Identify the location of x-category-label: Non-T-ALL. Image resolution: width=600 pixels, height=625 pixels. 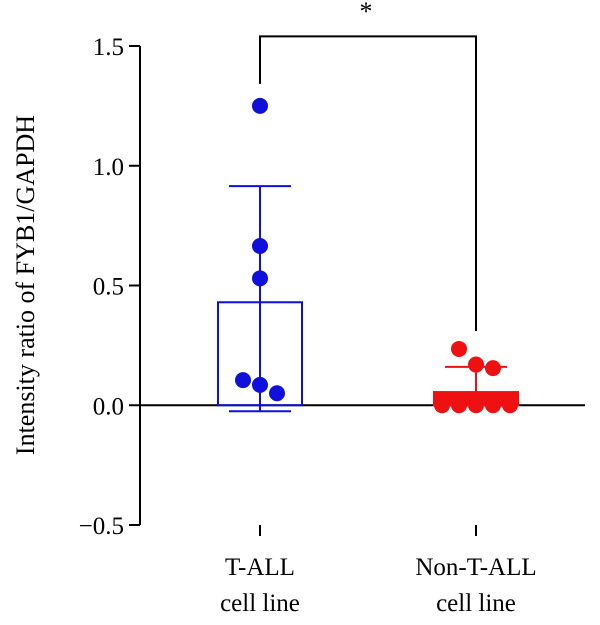
(475, 567).